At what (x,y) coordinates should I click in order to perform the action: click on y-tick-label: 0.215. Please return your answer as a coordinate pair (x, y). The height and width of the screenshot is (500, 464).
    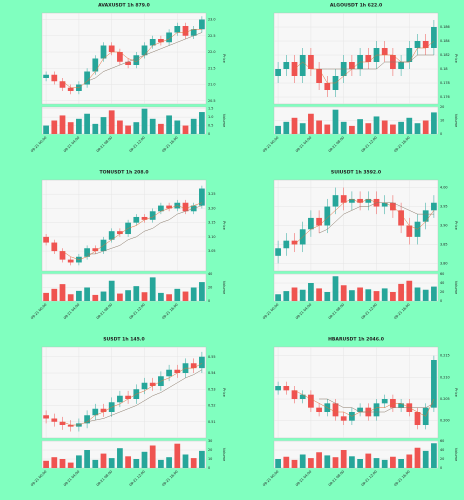
    Looking at the image, I should click on (445, 356).